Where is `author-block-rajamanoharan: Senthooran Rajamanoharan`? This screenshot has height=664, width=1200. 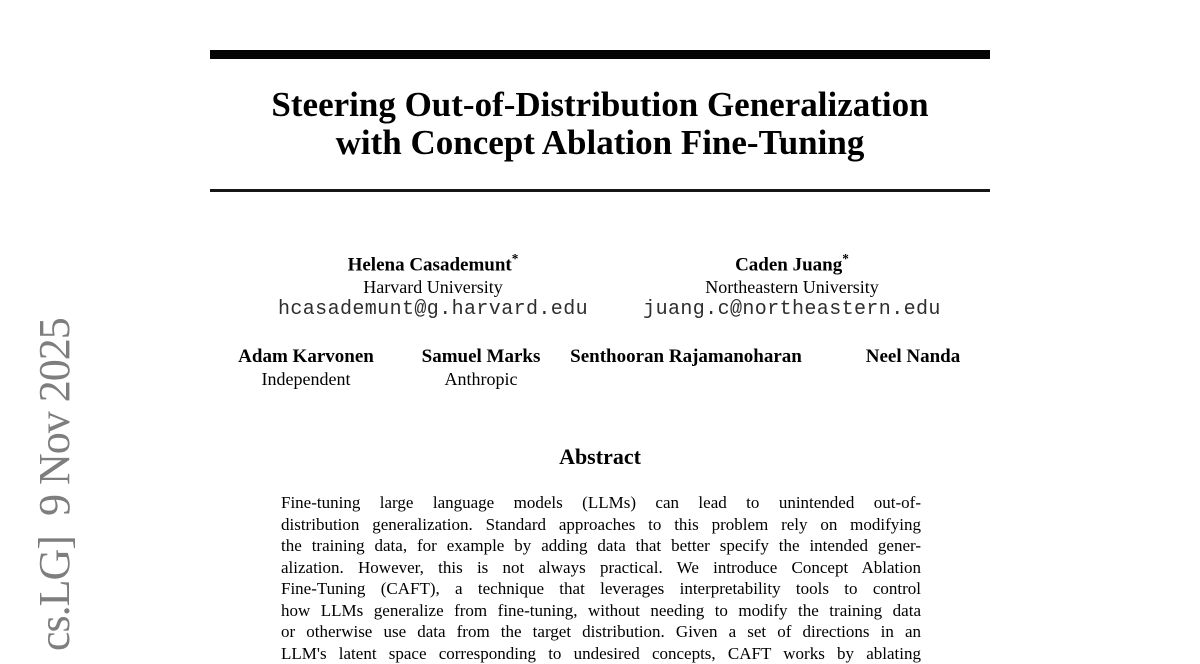 author-block-rajamanoharan: Senthooran Rajamanoharan is located at coordinates (686, 357).